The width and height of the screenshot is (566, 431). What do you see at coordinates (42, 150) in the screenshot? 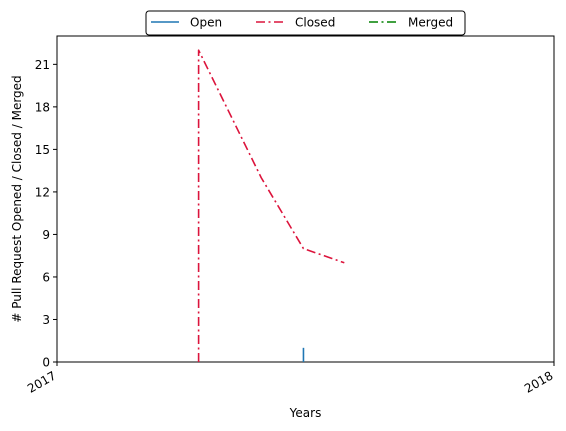
I see `y-tick-label: 15` at bounding box center [42, 150].